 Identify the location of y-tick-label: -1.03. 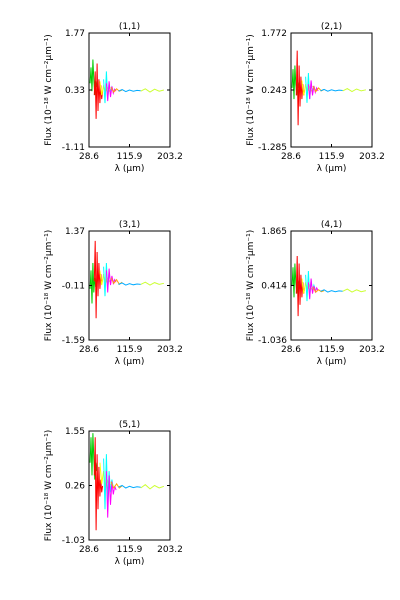
(73, 541).